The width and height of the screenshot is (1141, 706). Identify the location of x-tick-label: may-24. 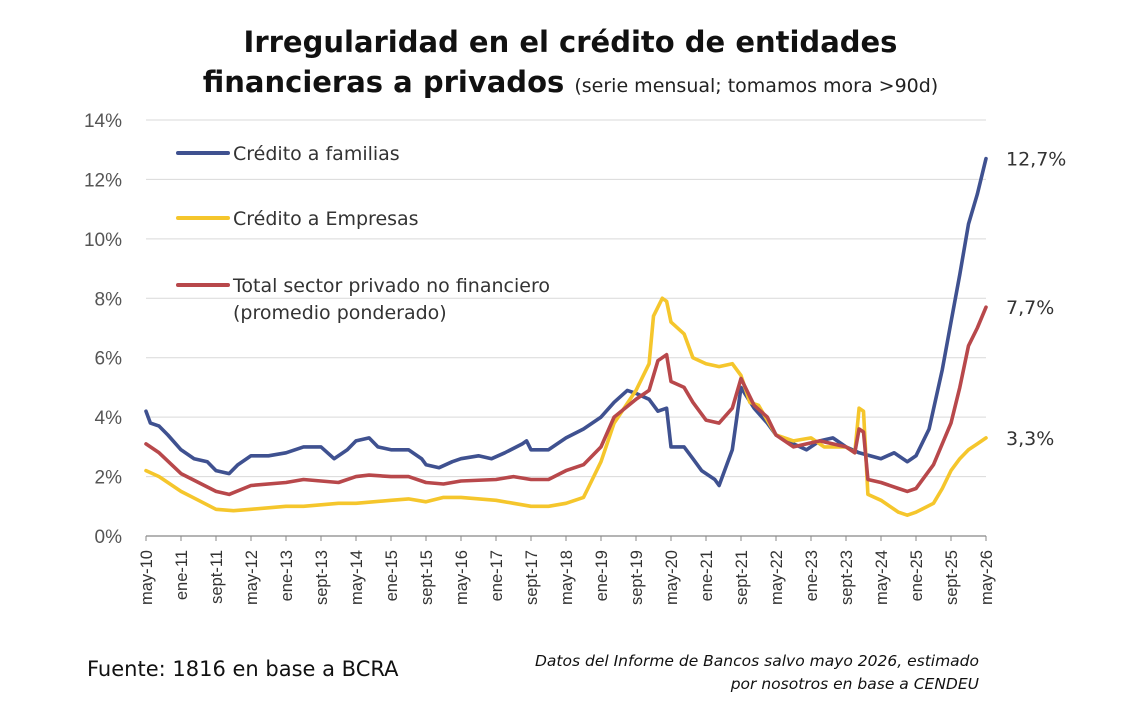
(882, 577).